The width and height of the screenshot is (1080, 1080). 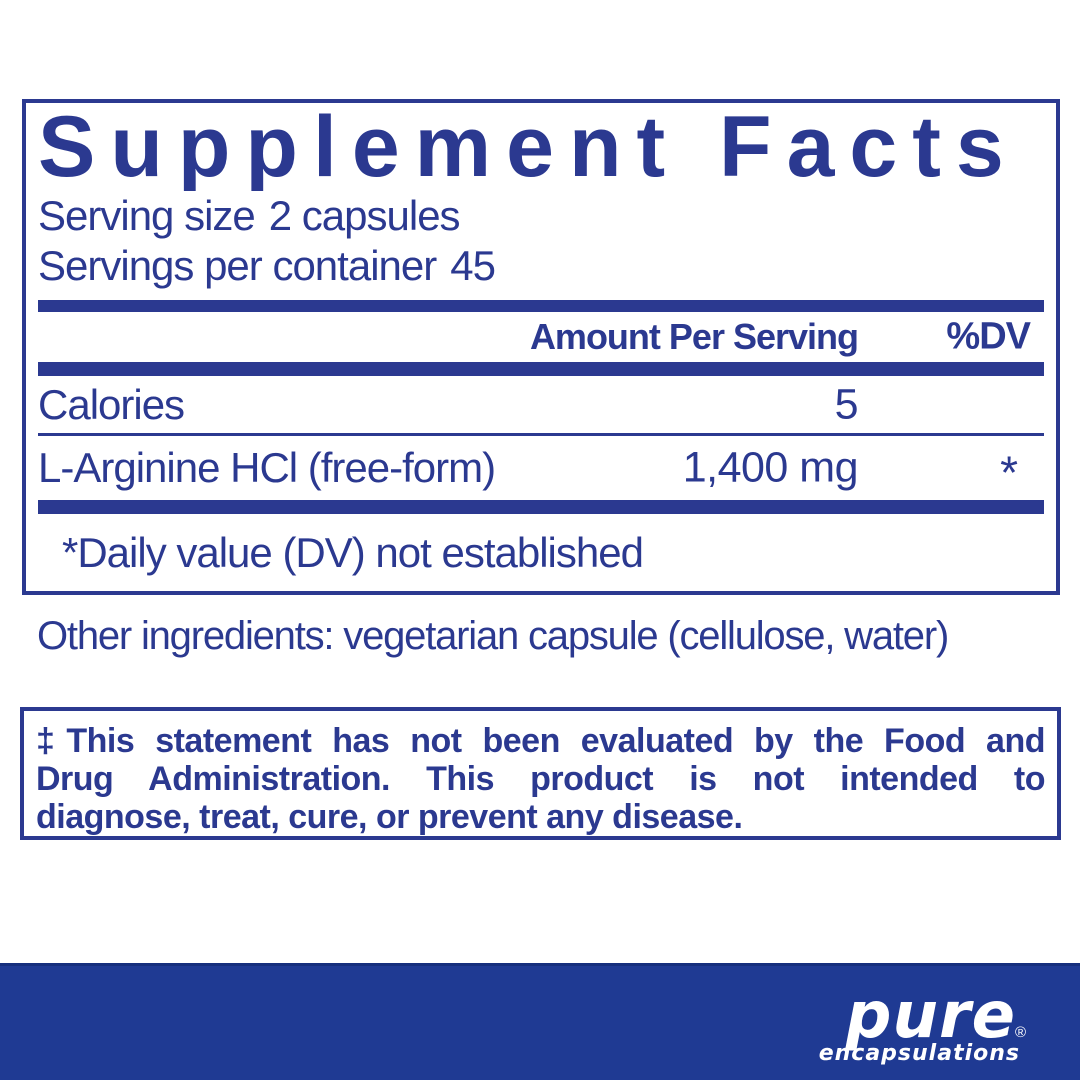 I want to click on divider-bar-bottom, so click(x=541, y=507).